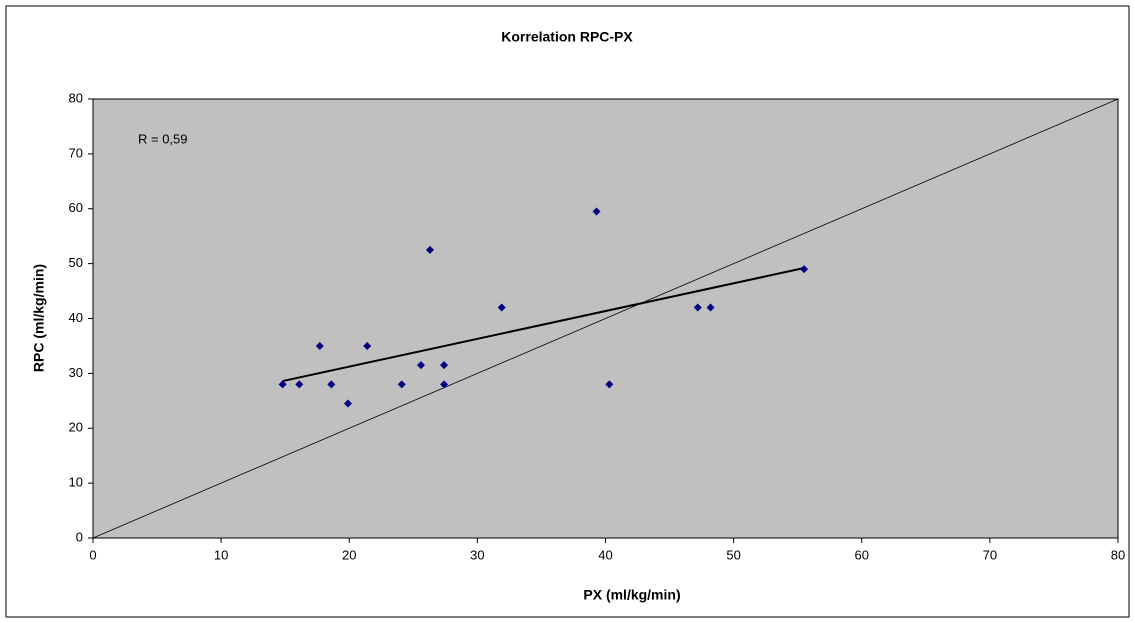 The image size is (1135, 623). Describe the element at coordinates (990, 554) in the screenshot. I see `x-tick-label: 70` at that location.